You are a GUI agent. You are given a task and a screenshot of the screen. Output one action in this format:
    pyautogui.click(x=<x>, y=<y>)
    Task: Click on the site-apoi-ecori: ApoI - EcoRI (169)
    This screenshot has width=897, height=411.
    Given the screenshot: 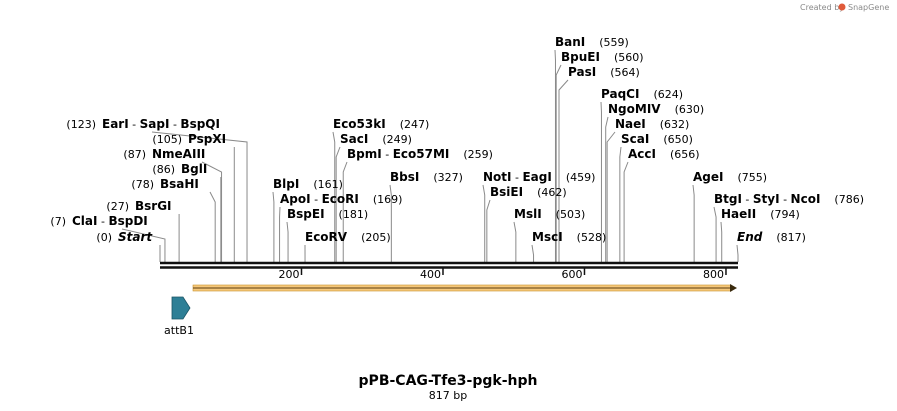 What is the action you would take?
    pyautogui.click(x=341, y=199)
    